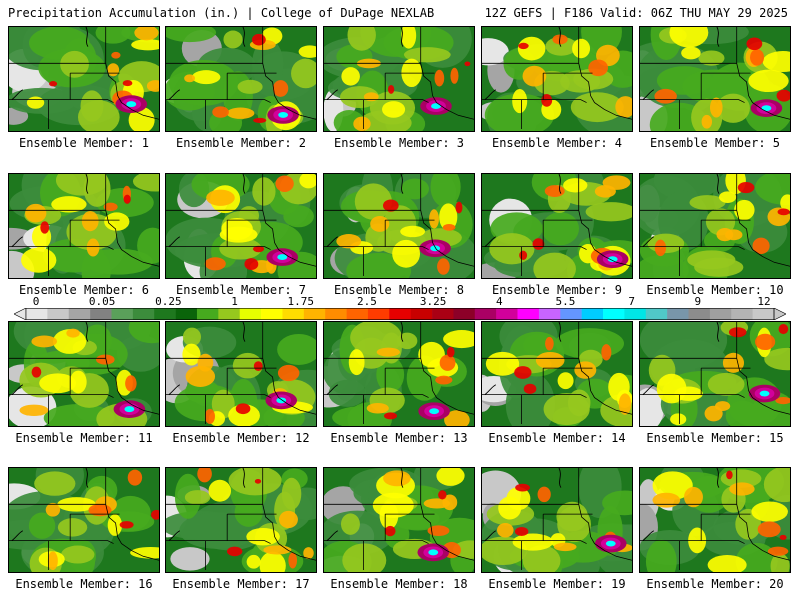  Describe the element at coordinates (84, 290) in the screenshot. I see `ensemble-member-label: Ensemble Member: 6` at that location.